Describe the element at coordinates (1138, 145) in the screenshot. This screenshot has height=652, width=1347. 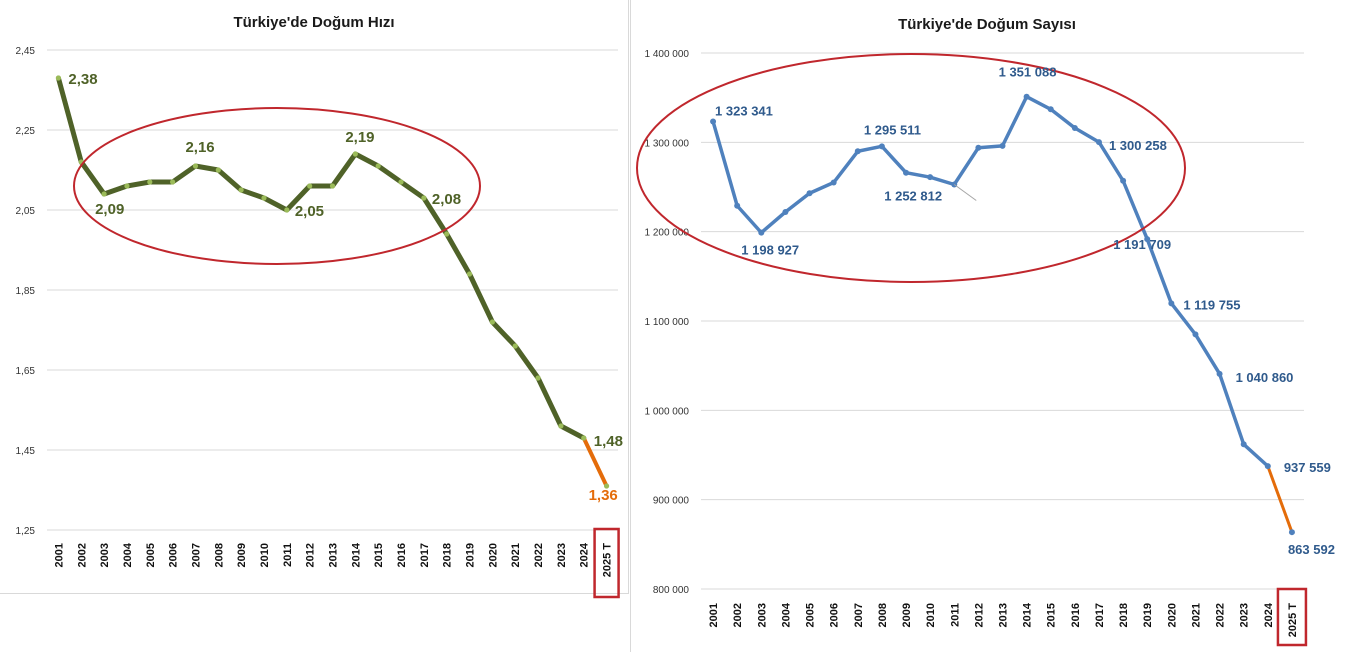
I see `data-label: 1 300 258` at that location.